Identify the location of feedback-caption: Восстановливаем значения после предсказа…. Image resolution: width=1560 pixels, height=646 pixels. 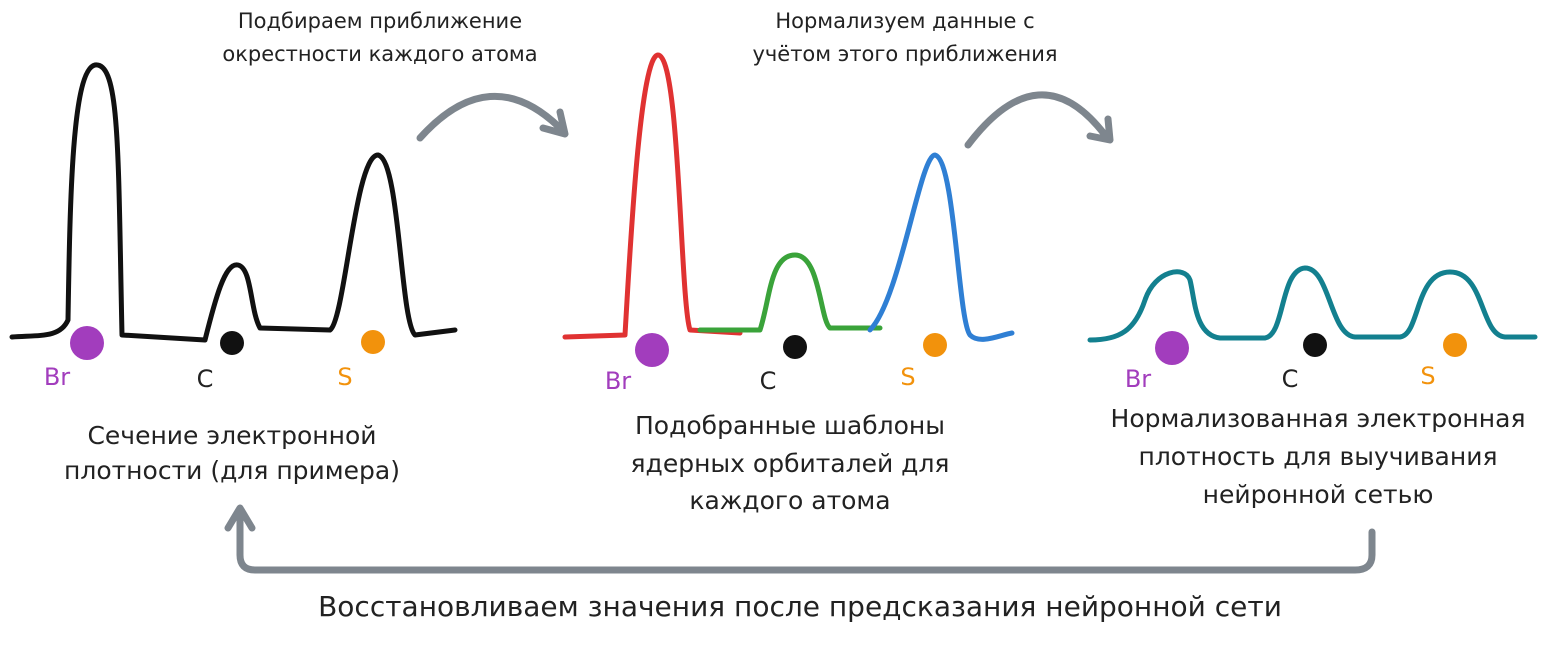
(800, 606).